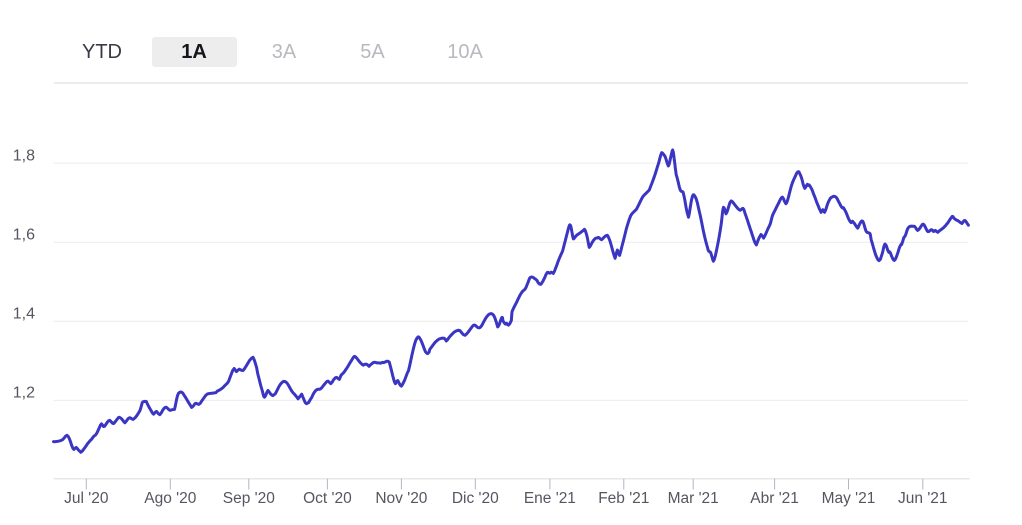  Describe the element at coordinates (24, 234) in the screenshot. I see `svg-text: 1,6` at that location.